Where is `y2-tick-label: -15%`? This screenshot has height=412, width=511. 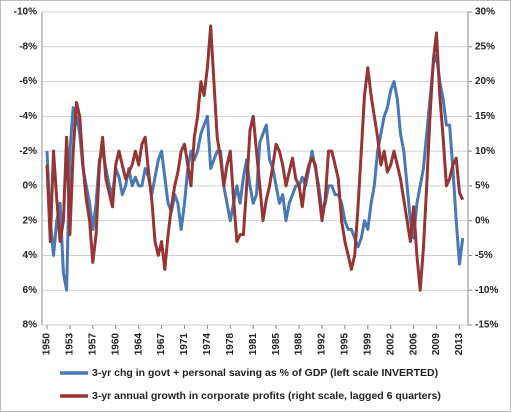
y2-tick-label: -15% is located at coordinates (486, 325).